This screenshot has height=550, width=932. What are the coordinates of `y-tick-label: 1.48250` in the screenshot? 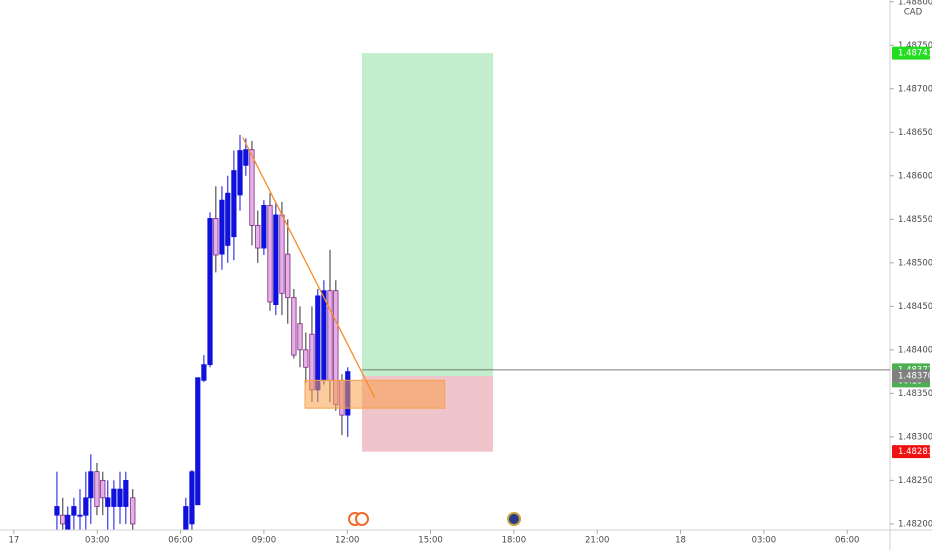 It's located at (915, 481).